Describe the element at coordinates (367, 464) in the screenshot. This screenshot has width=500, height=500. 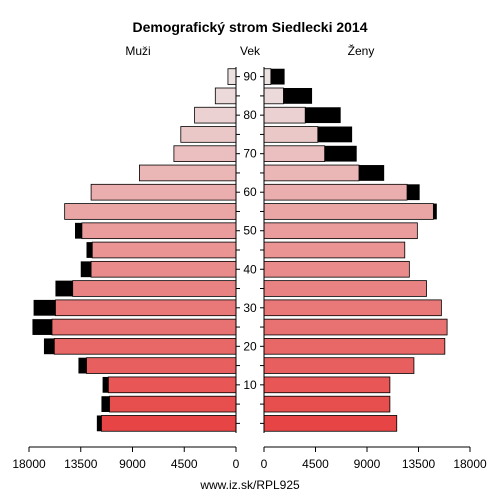
I see `women-x-tick-label: 9000` at that location.